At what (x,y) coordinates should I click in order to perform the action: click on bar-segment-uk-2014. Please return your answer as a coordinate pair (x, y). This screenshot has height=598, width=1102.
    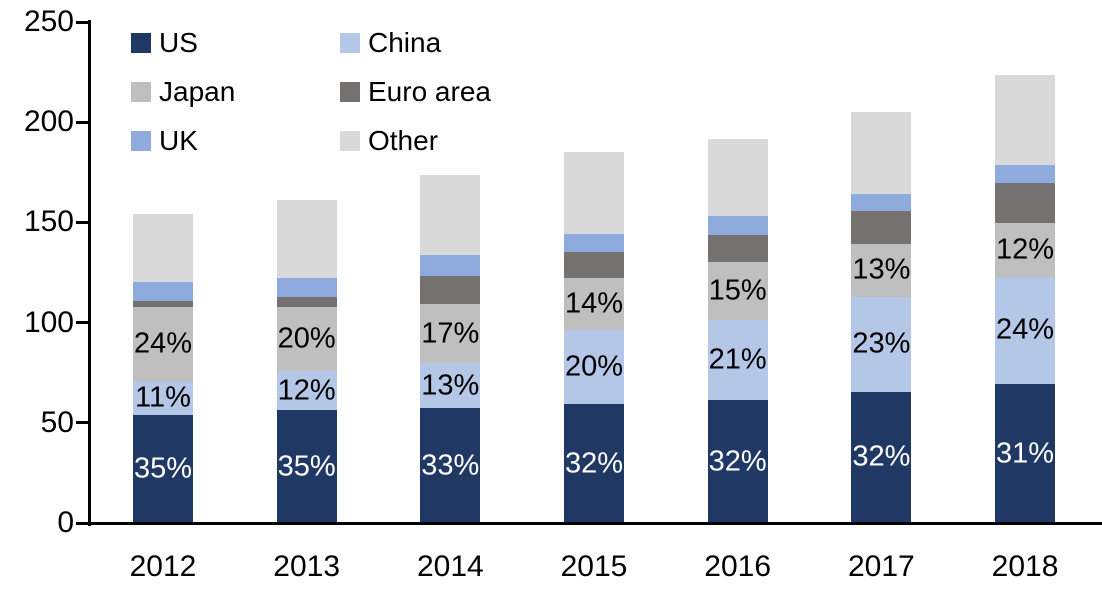
    Looking at the image, I should click on (450, 266).